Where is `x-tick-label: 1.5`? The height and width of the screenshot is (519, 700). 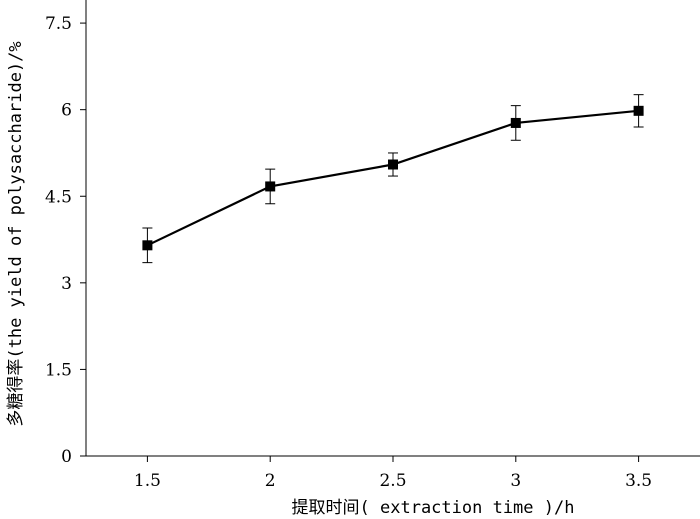 x-tick-label: 1.5 is located at coordinates (147, 481).